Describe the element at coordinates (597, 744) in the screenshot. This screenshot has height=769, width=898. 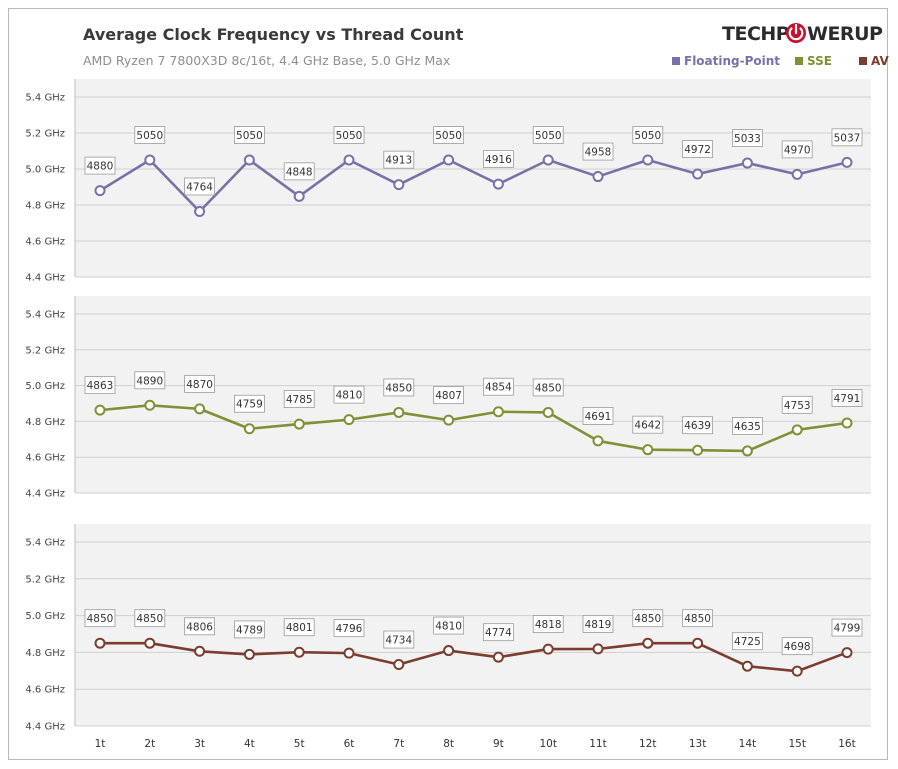
I see `x-tick-label: 11t` at that location.